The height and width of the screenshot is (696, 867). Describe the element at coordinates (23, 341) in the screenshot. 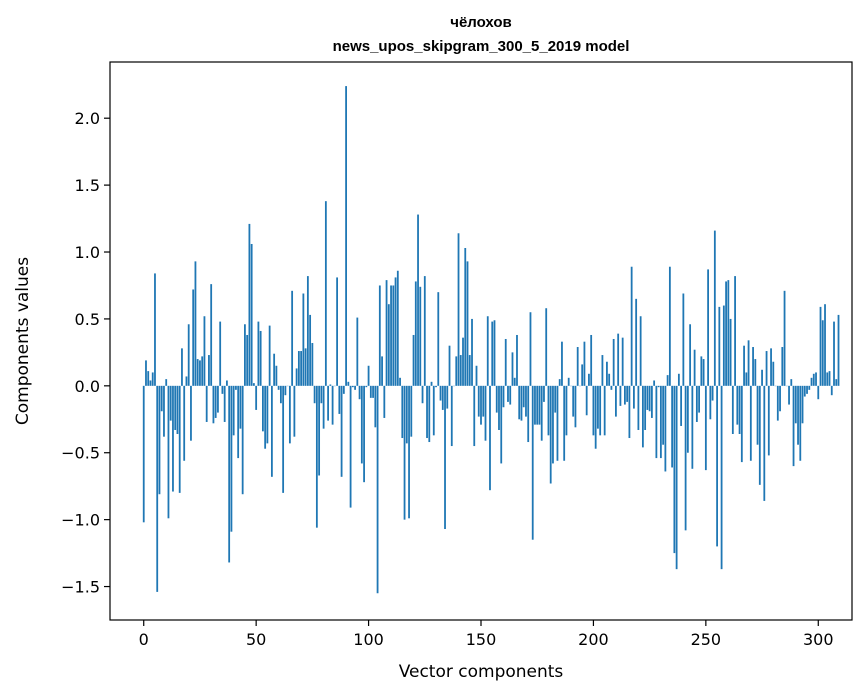

I see `y-axis-label: Components values` at that location.